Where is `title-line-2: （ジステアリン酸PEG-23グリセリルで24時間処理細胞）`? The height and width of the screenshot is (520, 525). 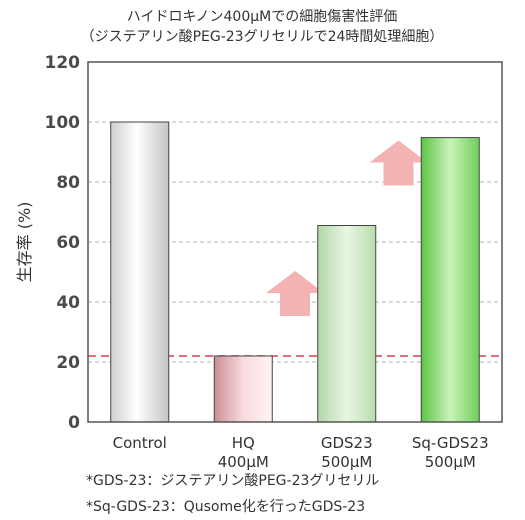
title-line-2: （ジステアリン酸PEG-23グリセリルで24時間処理細胞） is located at coordinates (262, 37).